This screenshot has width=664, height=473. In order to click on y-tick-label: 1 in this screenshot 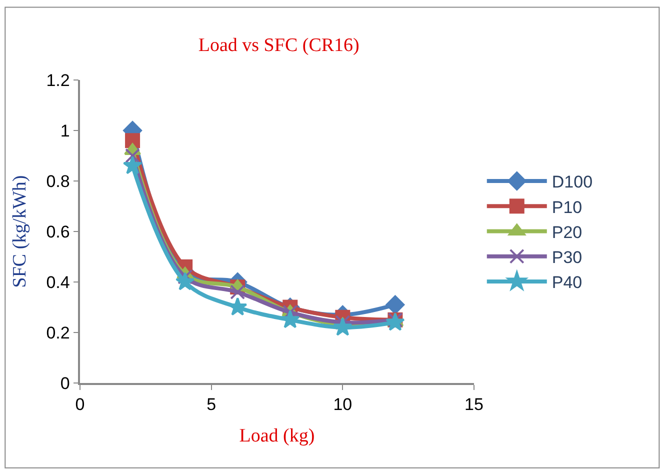, I will do `click(65, 130)`.